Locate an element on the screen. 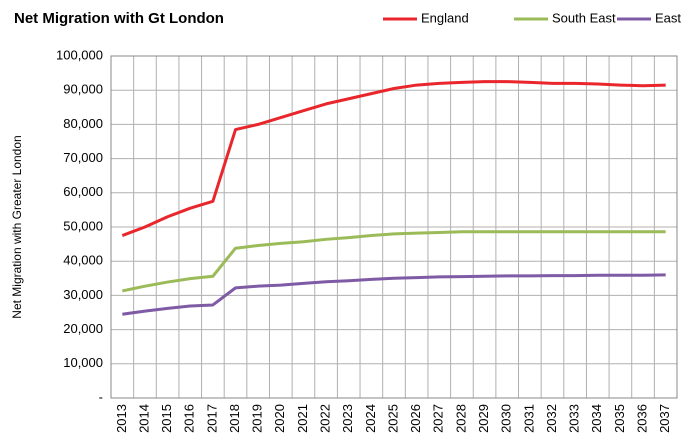  x-tick-label: 2014 is located at coordinates (143, 418).